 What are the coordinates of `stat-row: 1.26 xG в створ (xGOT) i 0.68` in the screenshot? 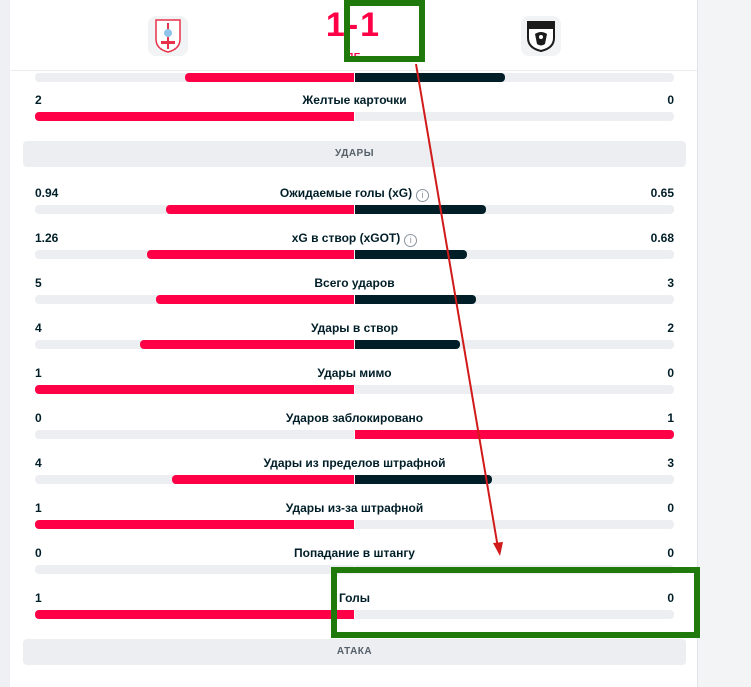 It's located at (354, 250).